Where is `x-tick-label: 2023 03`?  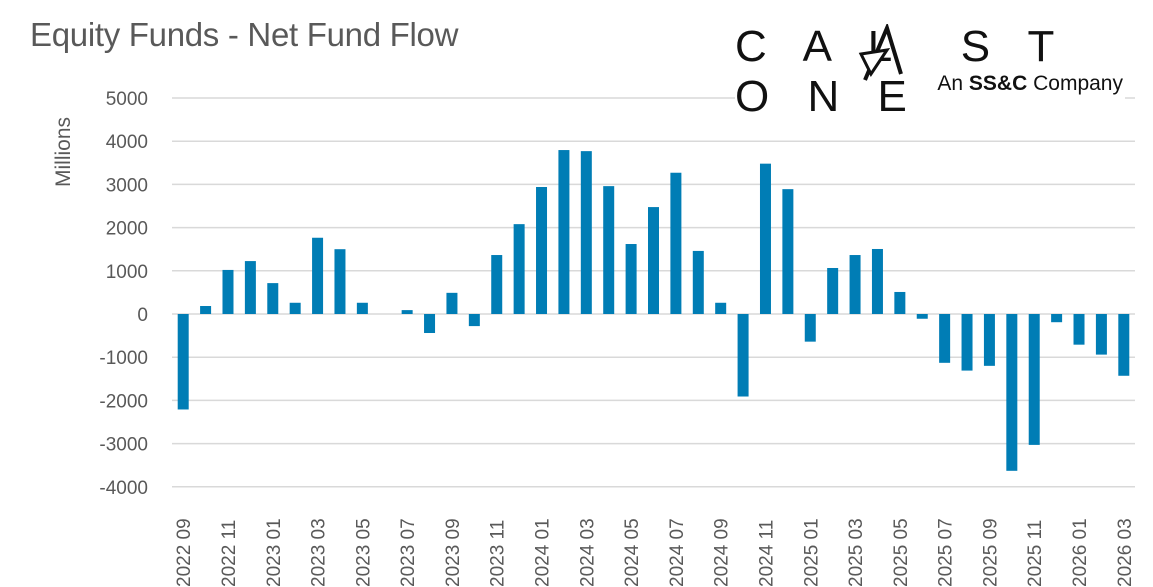
x-tick-label: 2023 03 is located at coordinates (319, 552).